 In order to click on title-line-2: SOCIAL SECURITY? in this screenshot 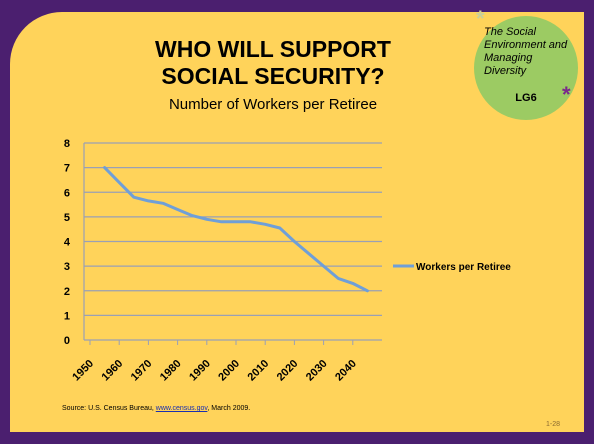, I will do `click(273, 76)`.